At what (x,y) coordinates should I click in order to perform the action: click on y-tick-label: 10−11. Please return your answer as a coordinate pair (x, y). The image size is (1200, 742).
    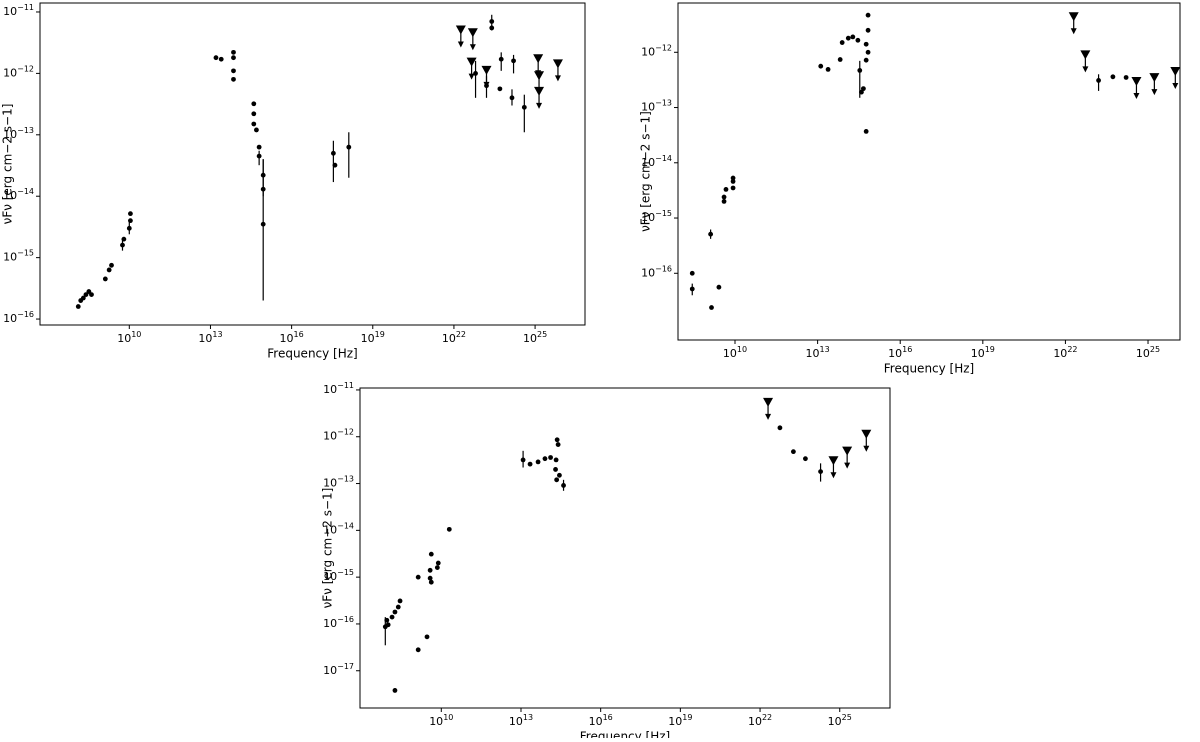
    Looking at the image, I should click on (338, 388).